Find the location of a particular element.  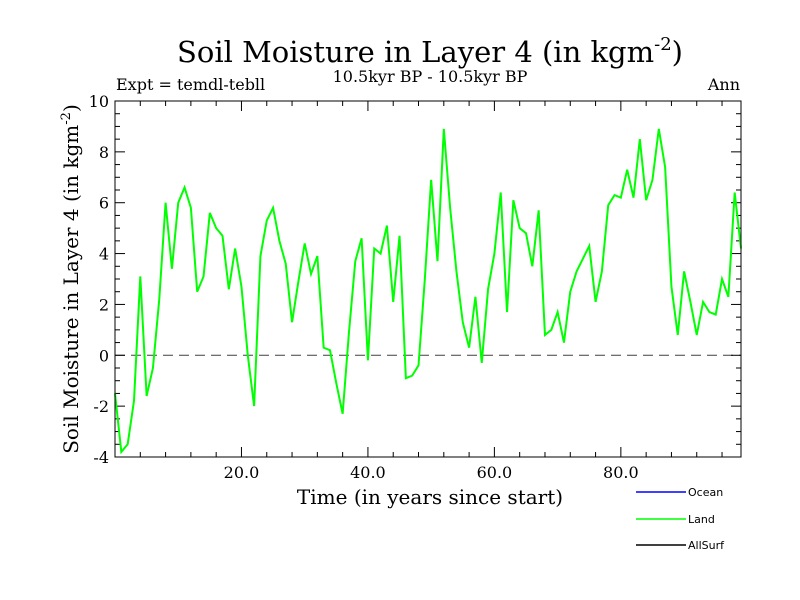

expt-label: Expt = temdl-tebll is located at coordinates (190, 84).